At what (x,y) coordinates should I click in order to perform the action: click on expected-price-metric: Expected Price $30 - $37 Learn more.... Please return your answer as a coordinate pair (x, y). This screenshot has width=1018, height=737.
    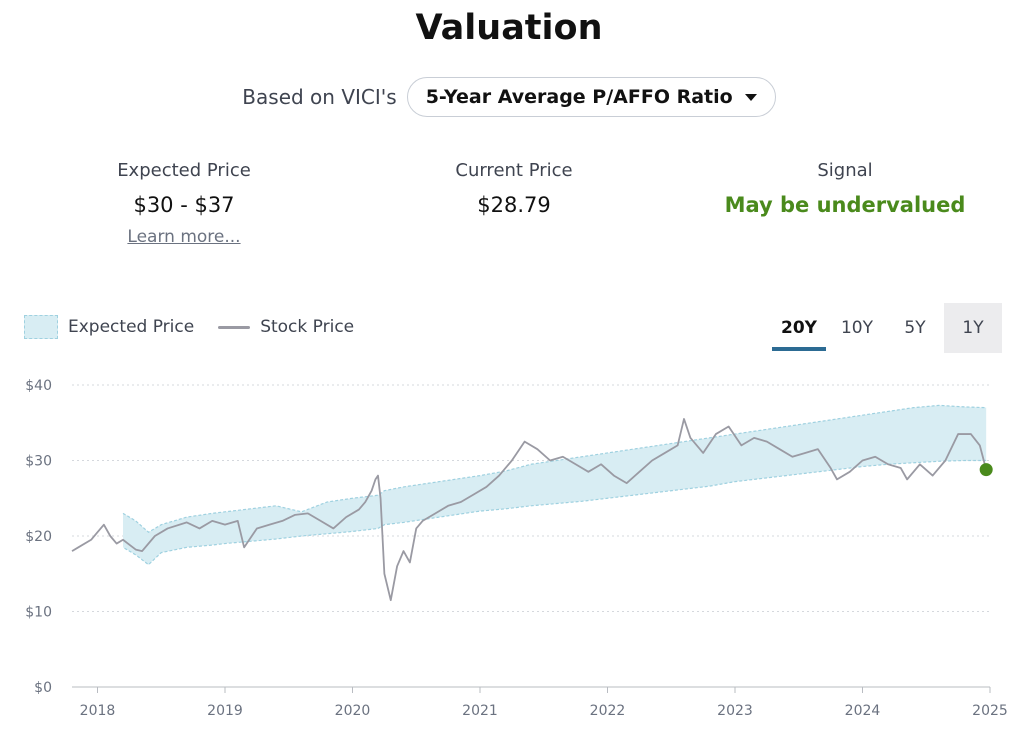
    Looking at the image, I should click on (184, 203).